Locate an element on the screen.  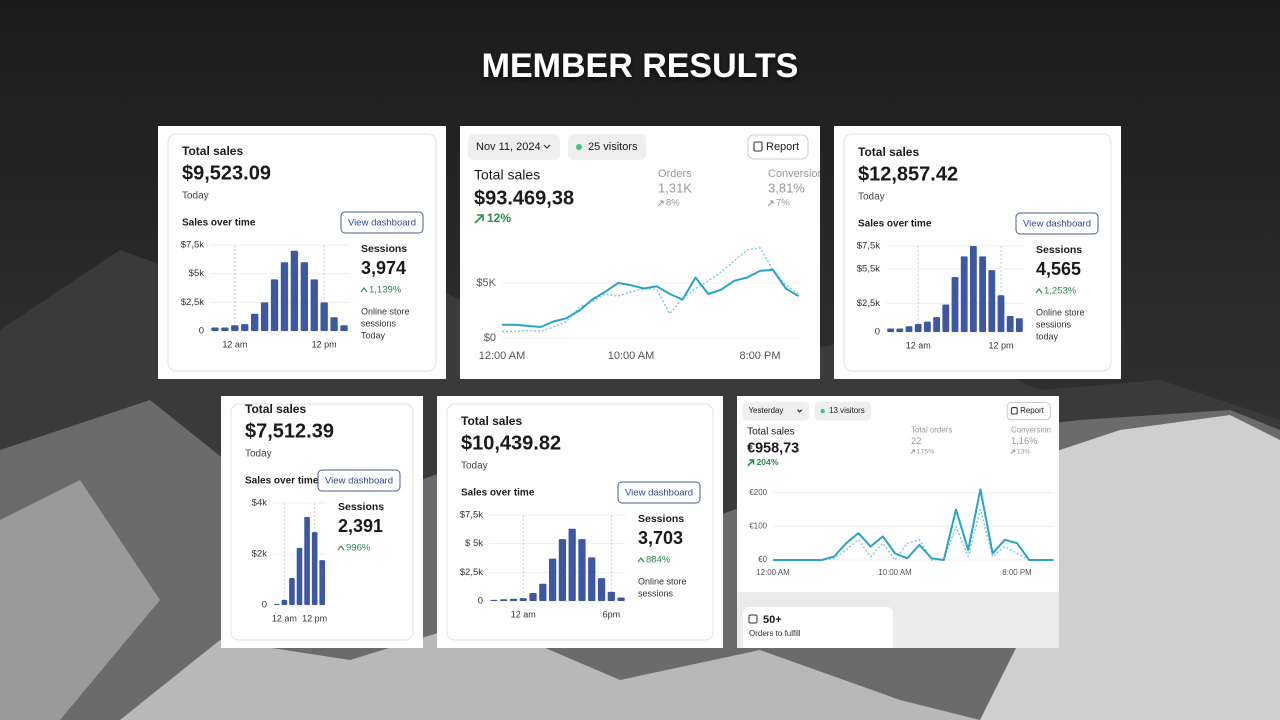
total-change: 204% is located at coordinates (767, 462).